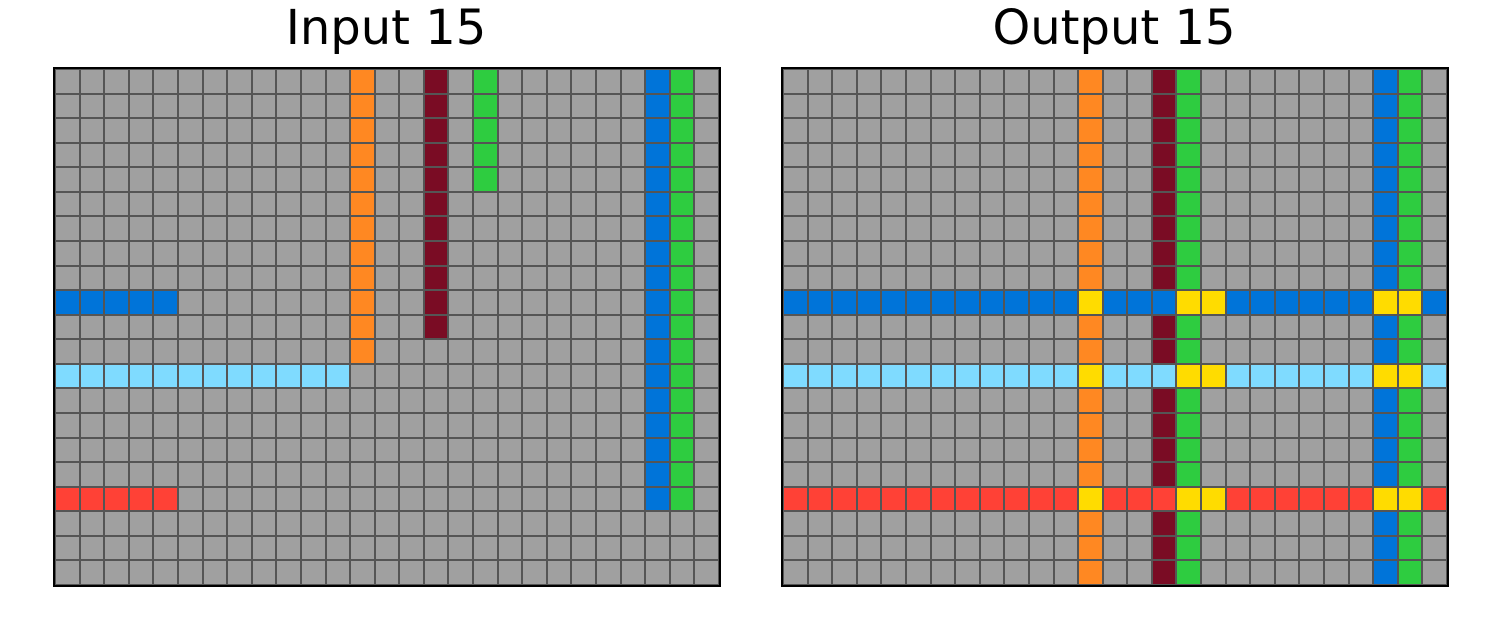 The width and height of the screenshot is (1500, 629). Describe the element at coordinates (1164, 179) in the screenshot. I see `output-cell-maroon` at that location.